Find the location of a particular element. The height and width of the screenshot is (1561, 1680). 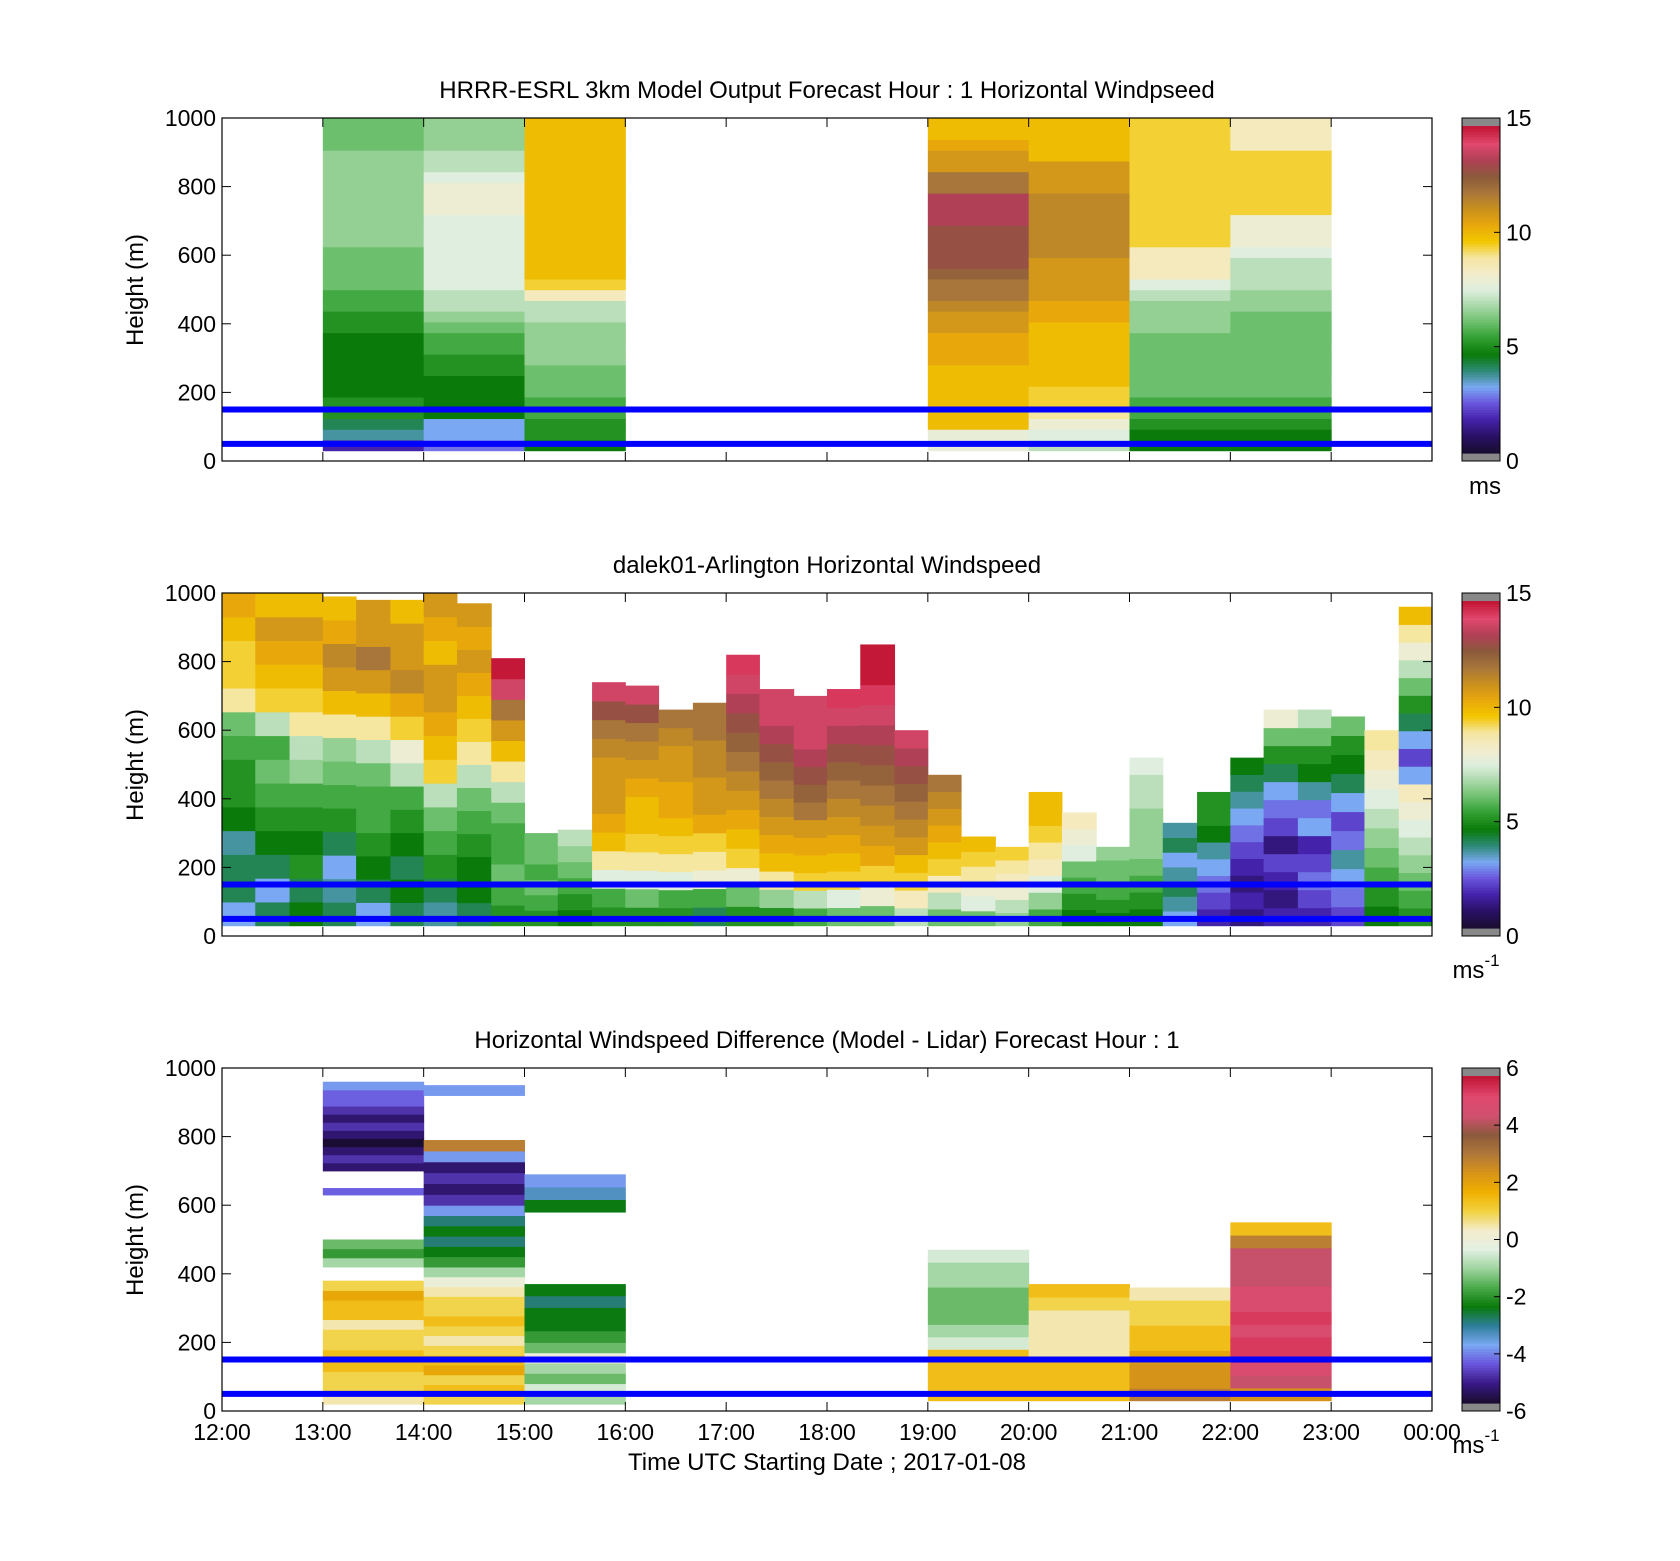

colorbar-cap is located at coordinates (1481, 1072).